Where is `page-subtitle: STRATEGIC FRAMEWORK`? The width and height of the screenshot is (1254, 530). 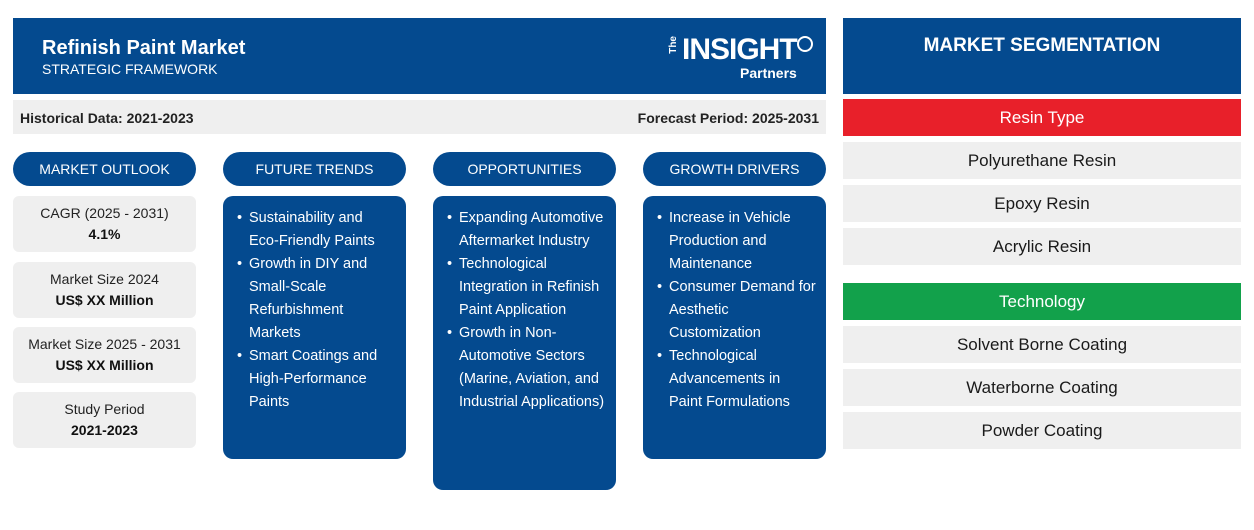 page-subtitle: STRATEGIC FRAMEWORK is located at coordinates (130, 69).